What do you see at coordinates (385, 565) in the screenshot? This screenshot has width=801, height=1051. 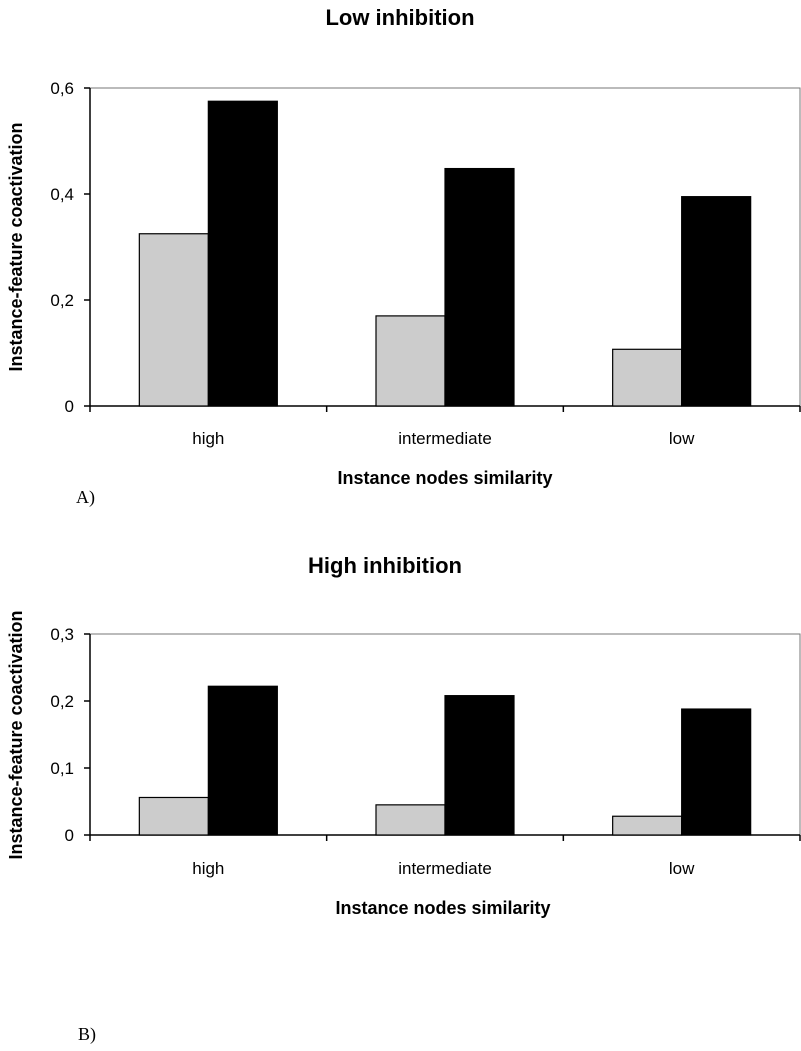 I see `chart-title: High inhibition` at bounding box center [385, 565].